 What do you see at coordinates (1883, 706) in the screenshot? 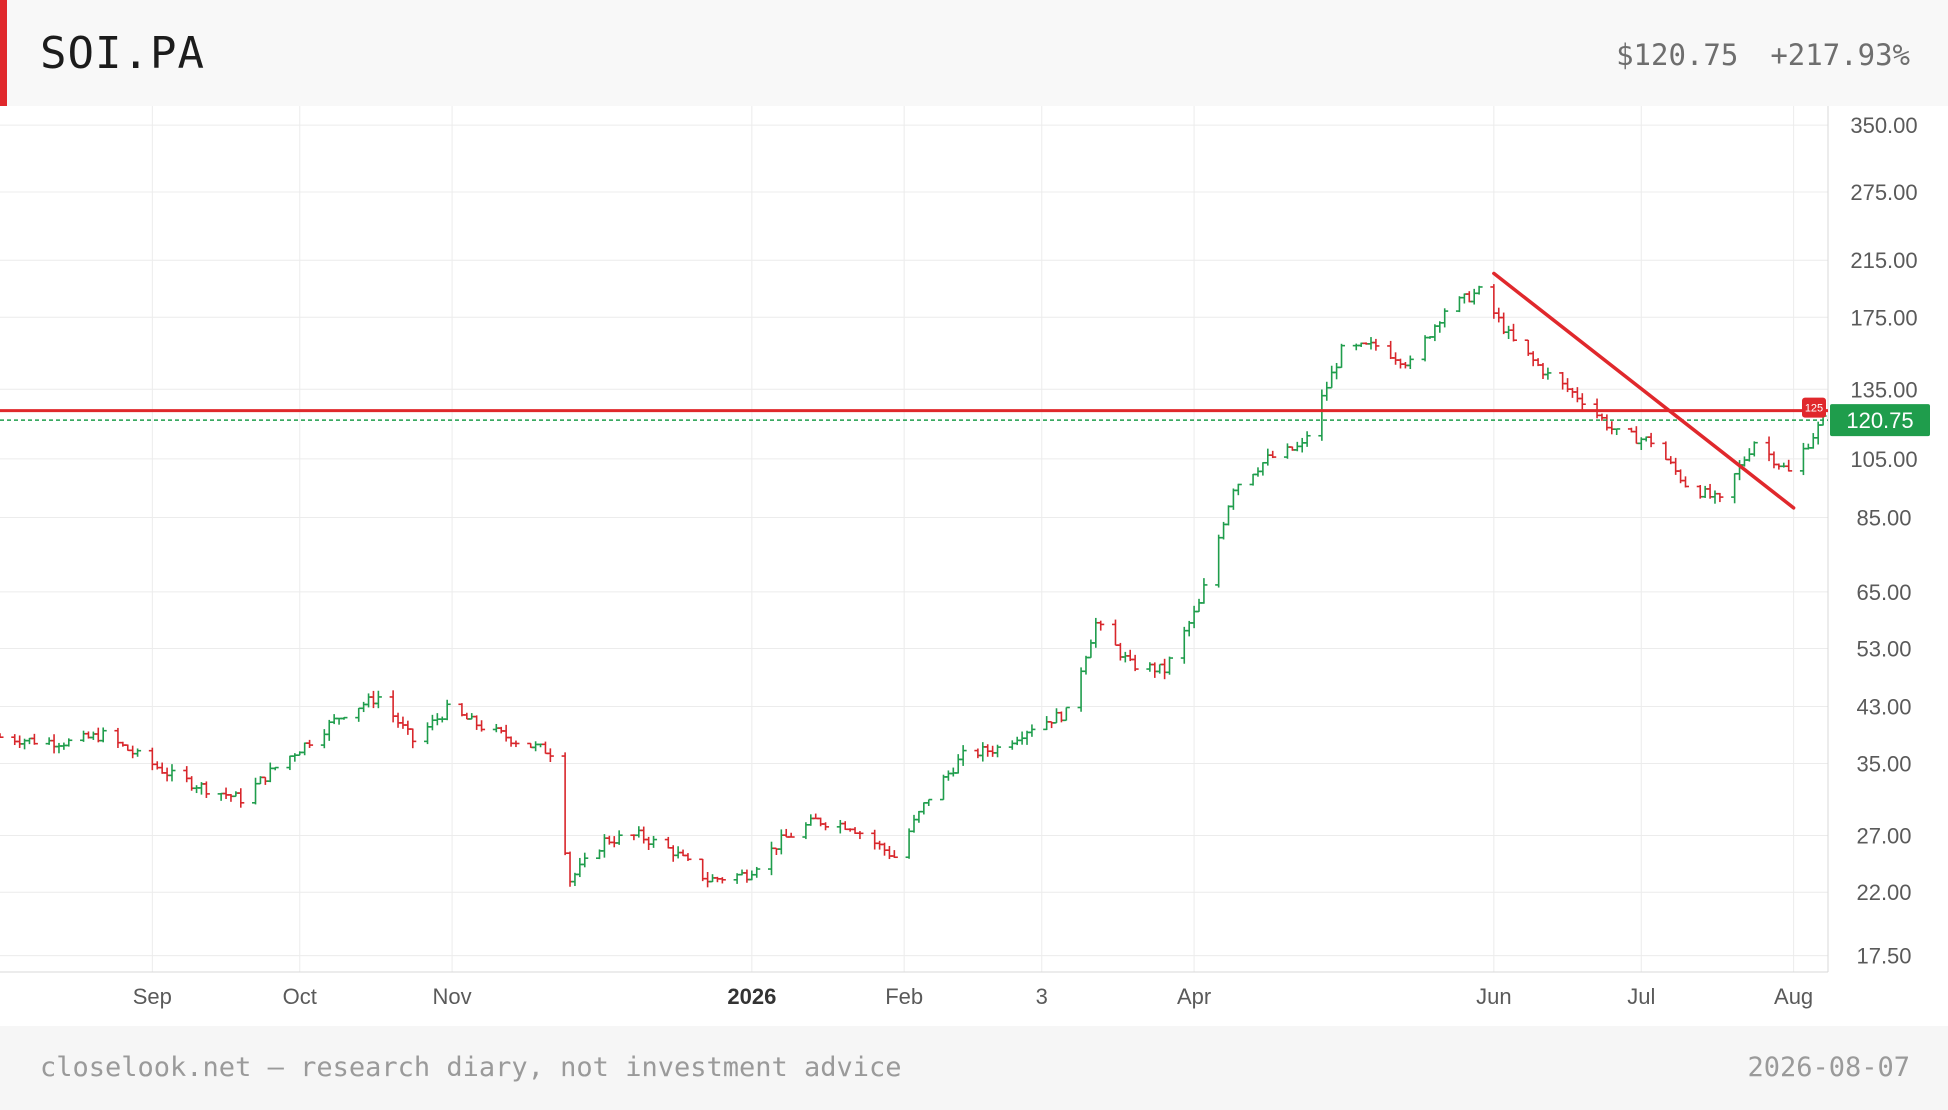
I see `y-tick-label: 43.00` at bounding box center [1883, 706].